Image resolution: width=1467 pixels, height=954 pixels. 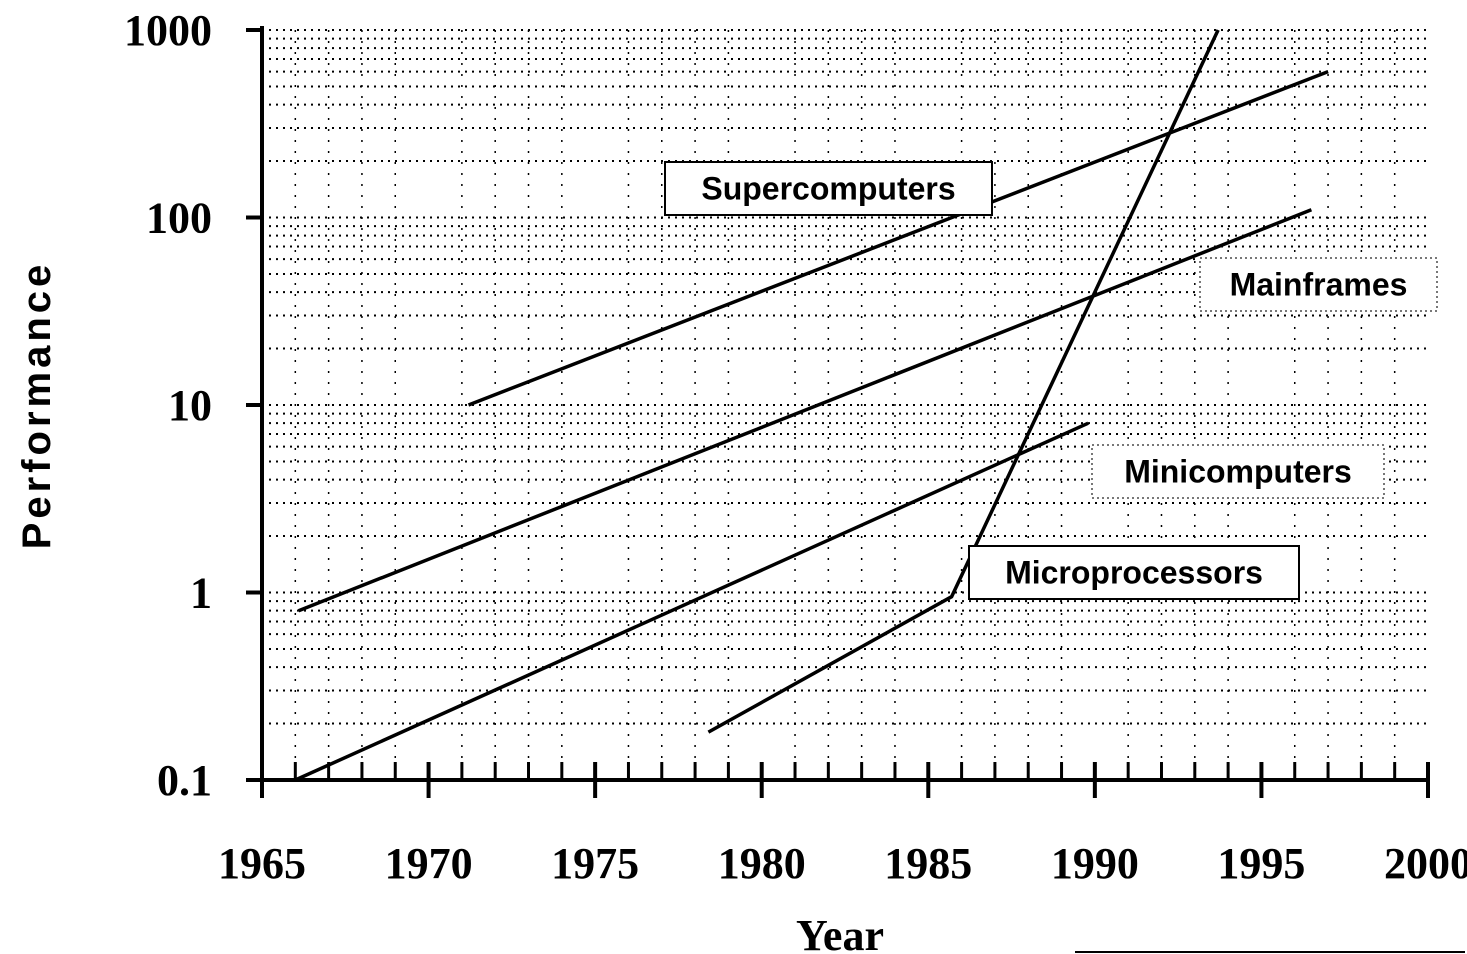 What do you see at coordinates (168, 30) in the screenshot?
I see `y-tick-label: 1000` at bounding box center [168, 30].